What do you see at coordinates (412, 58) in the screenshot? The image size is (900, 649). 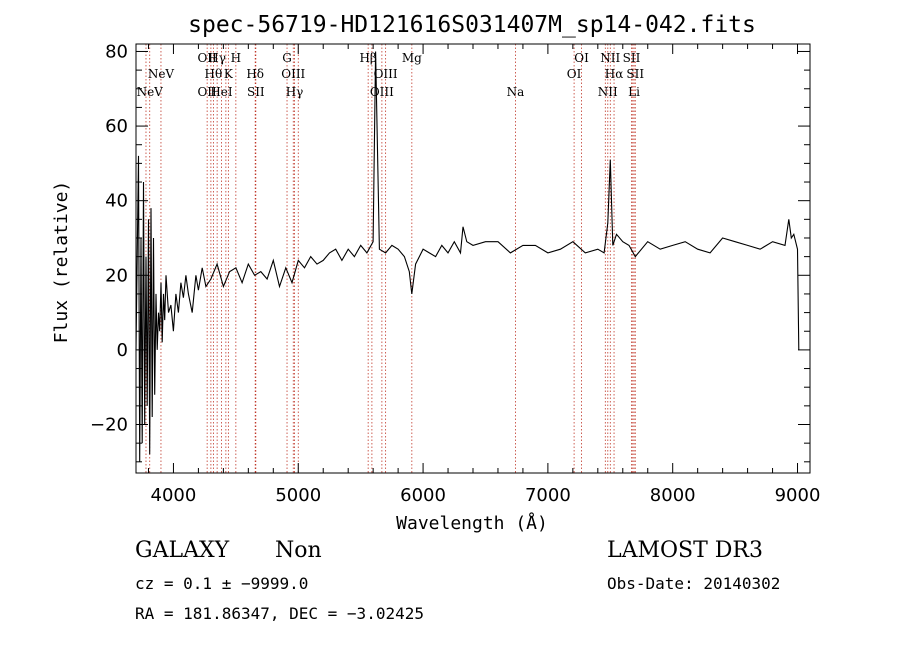 I see `line-label: Mg` at bounding box center [412, 58].